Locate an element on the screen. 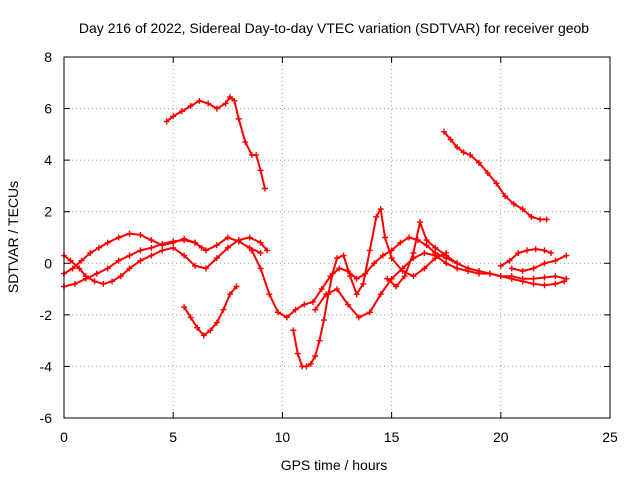 This screenshot has height=480, width=640. series-arc-a is located at coordinates (162, 253).